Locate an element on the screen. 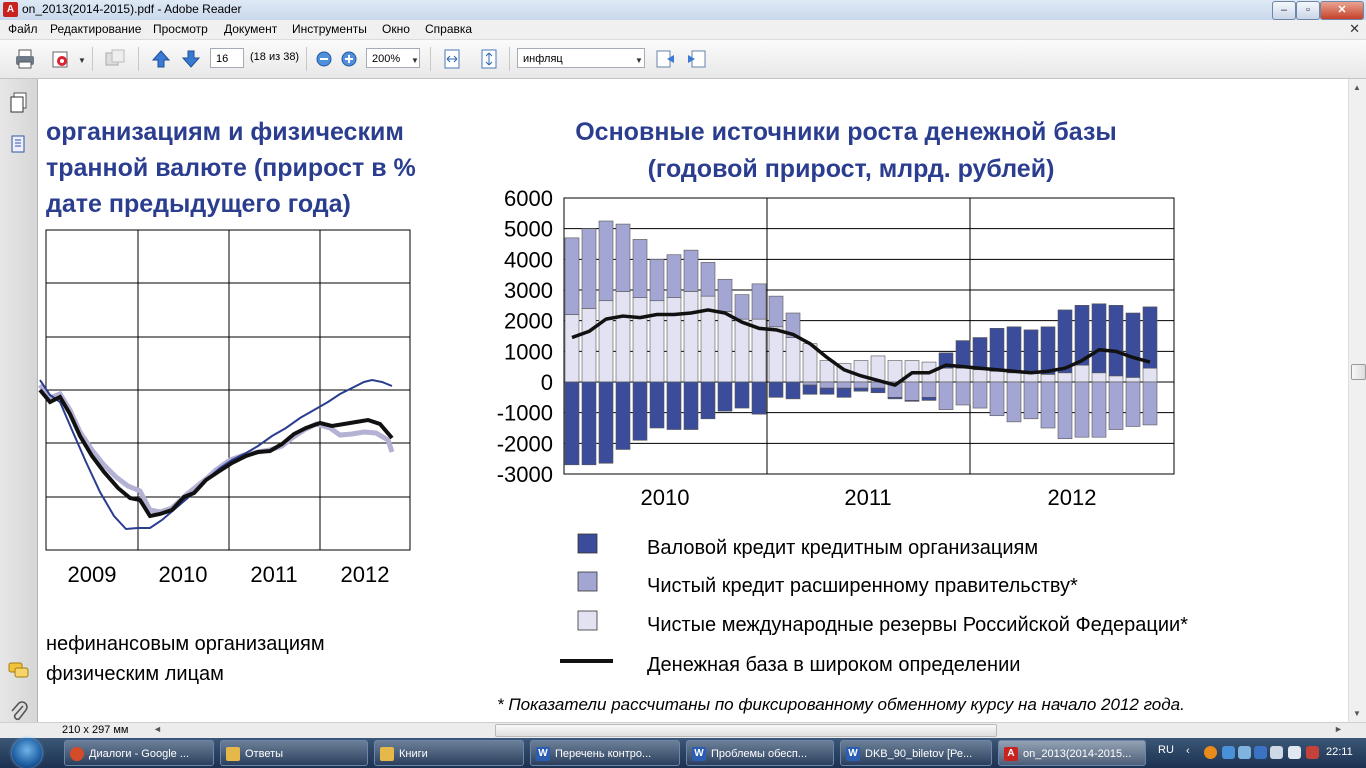  clock: 22:11 is located at coordinates (1339, 752).